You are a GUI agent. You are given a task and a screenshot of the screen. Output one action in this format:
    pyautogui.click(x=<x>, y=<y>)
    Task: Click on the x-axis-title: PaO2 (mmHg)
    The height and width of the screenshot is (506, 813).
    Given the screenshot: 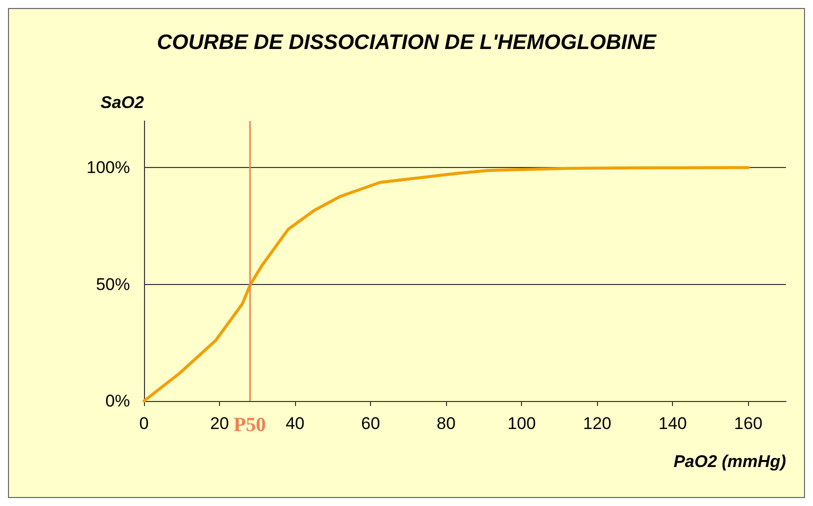 What is the action you would take?
    pyautogui.click(x=730, y=461)
    